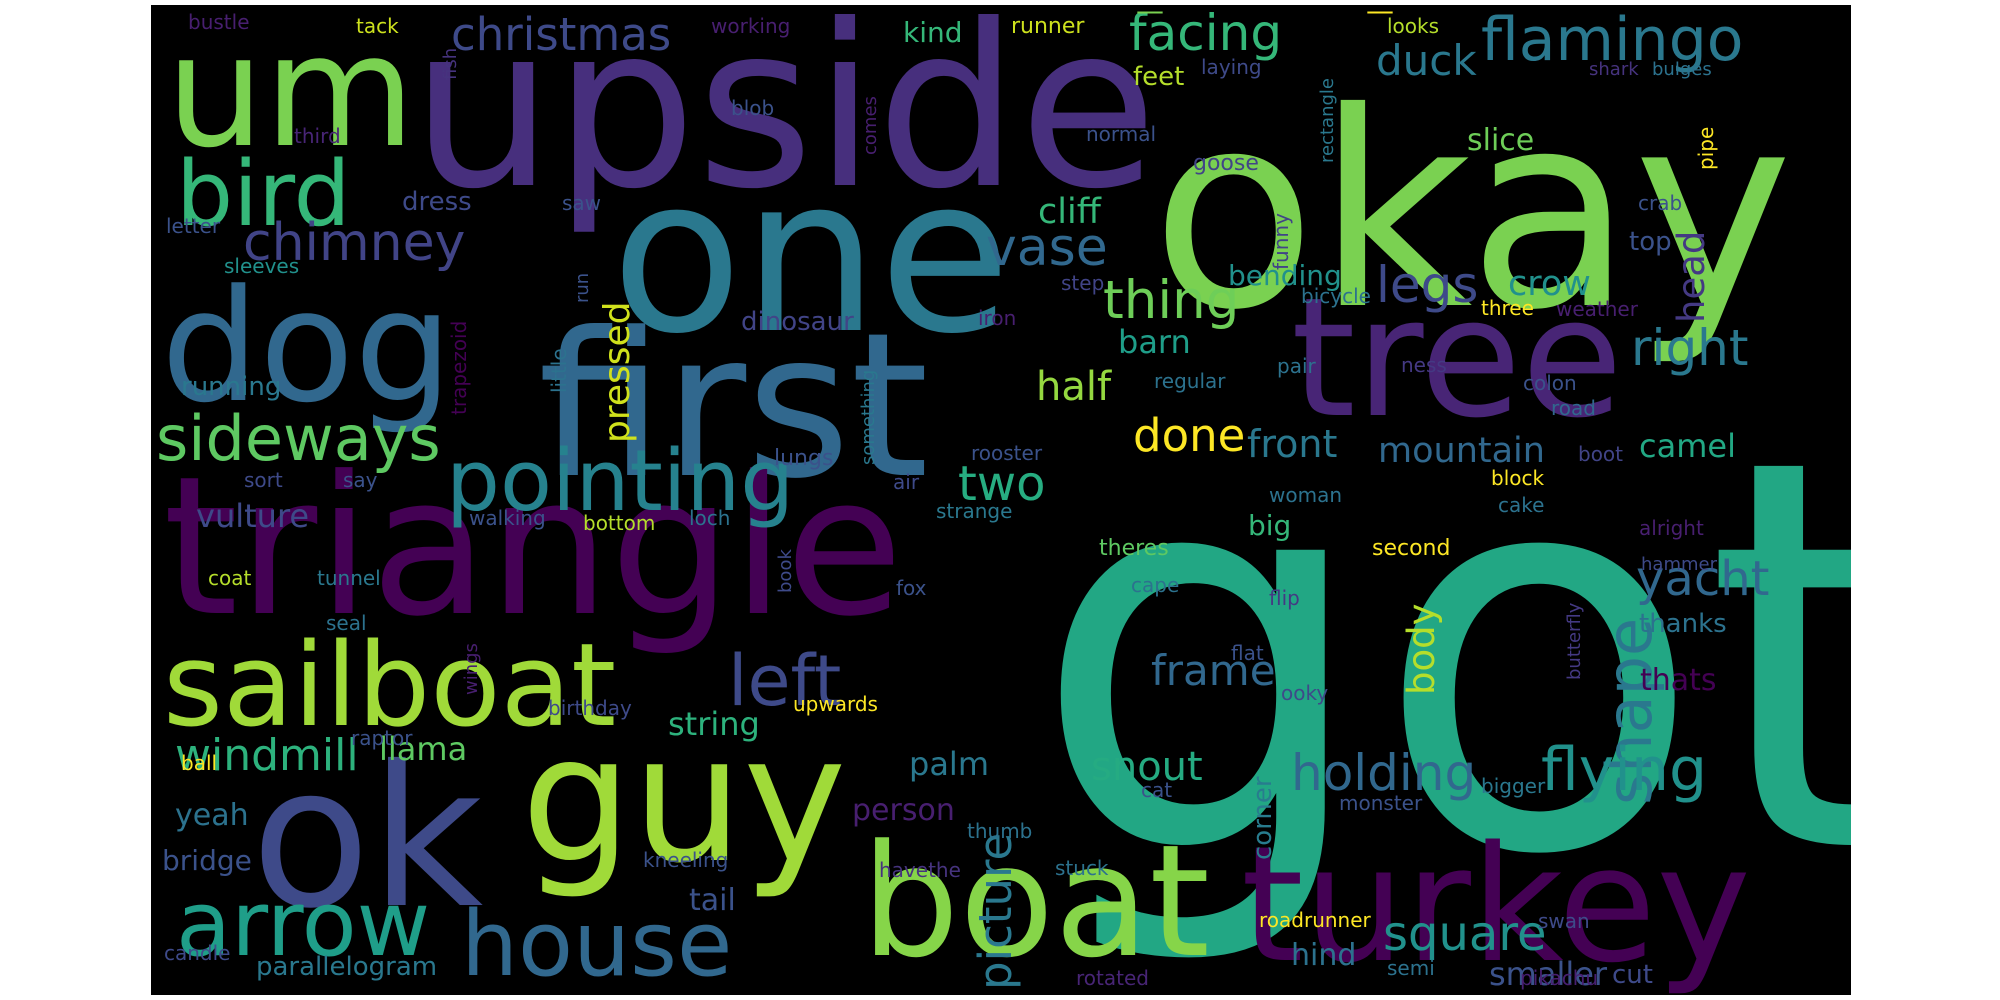  Describe the element at coordinates (811, 255) in the screenshot. I see `word-one: one` at that location.